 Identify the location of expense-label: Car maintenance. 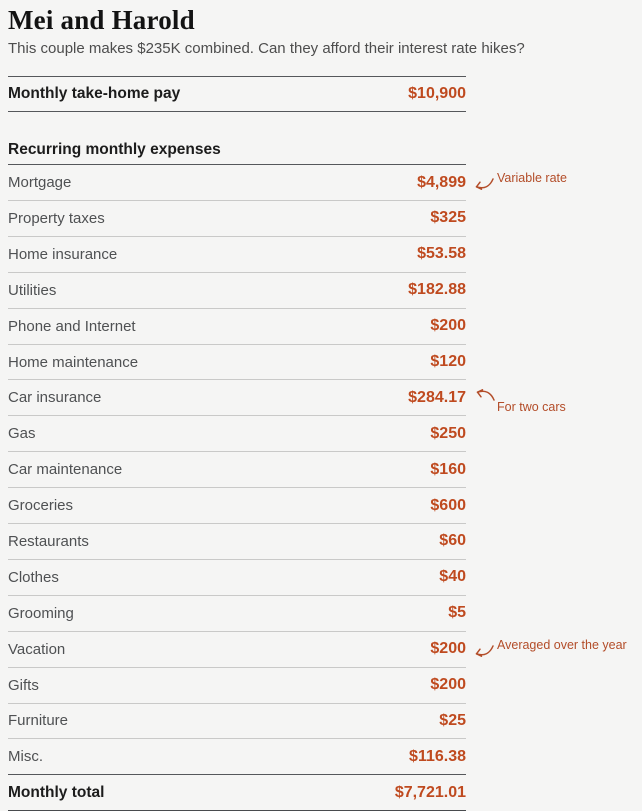
(65, 470).